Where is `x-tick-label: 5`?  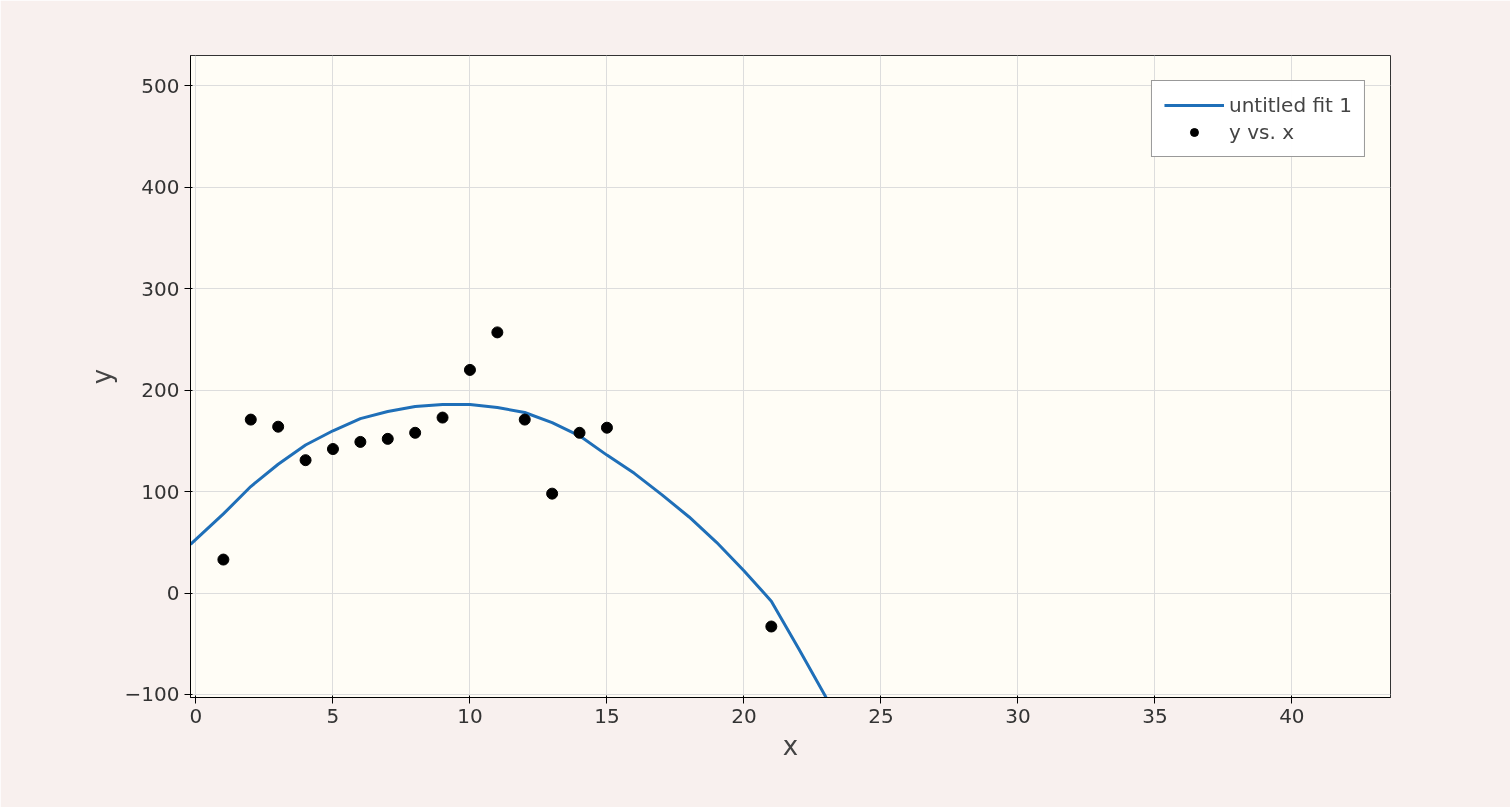 x-tick-label: 5 is located at coordinates (333, 715).